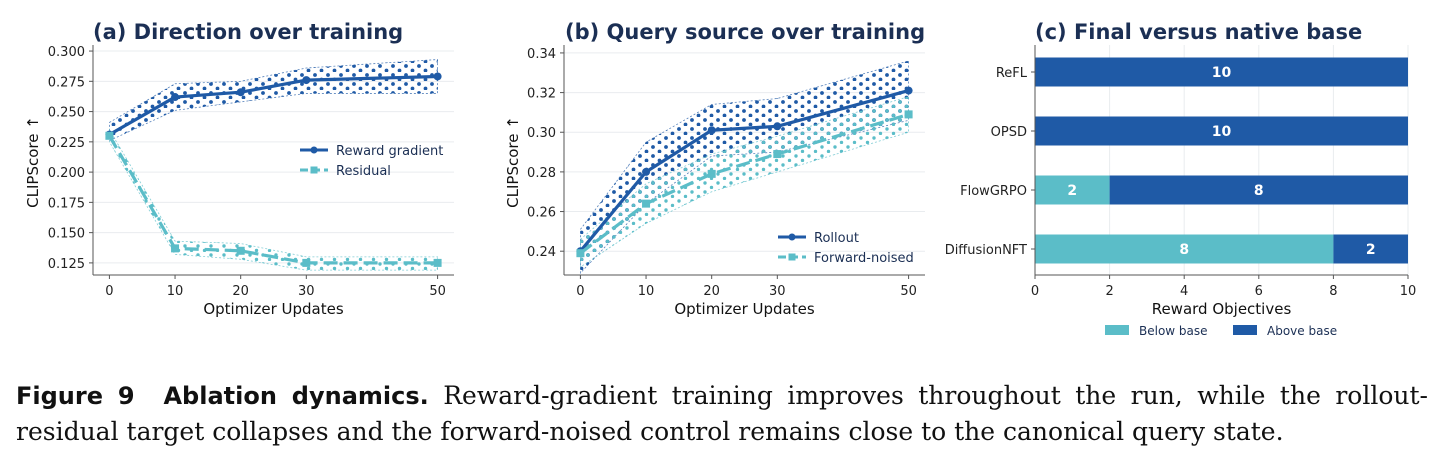  I want to click on panel-a-title: (a) Direction over training, so click(248, 32).